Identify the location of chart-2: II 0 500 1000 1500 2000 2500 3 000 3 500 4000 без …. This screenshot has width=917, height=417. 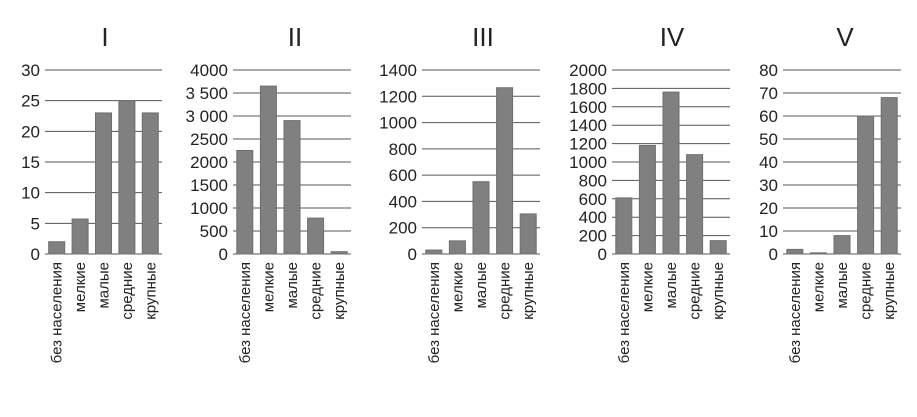
(268, 192).